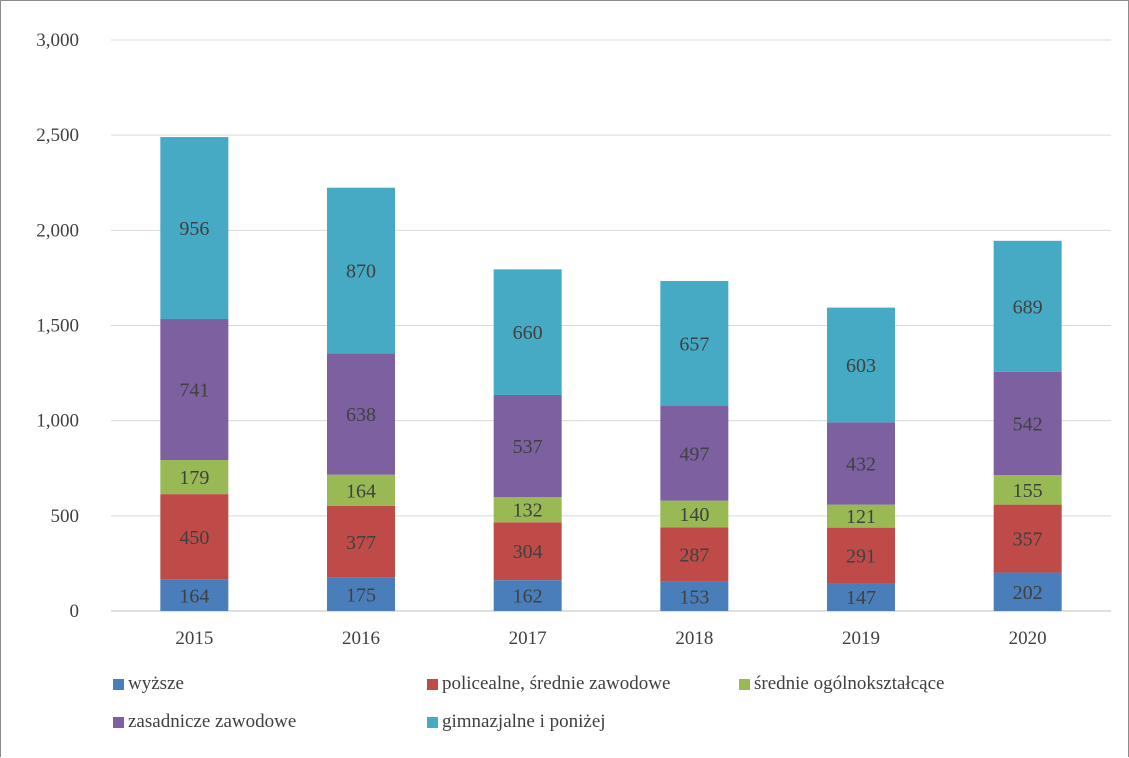 This screenshot has width=1129, height=758. I want to click on x-tick-label: 2019, so click(861, 638).